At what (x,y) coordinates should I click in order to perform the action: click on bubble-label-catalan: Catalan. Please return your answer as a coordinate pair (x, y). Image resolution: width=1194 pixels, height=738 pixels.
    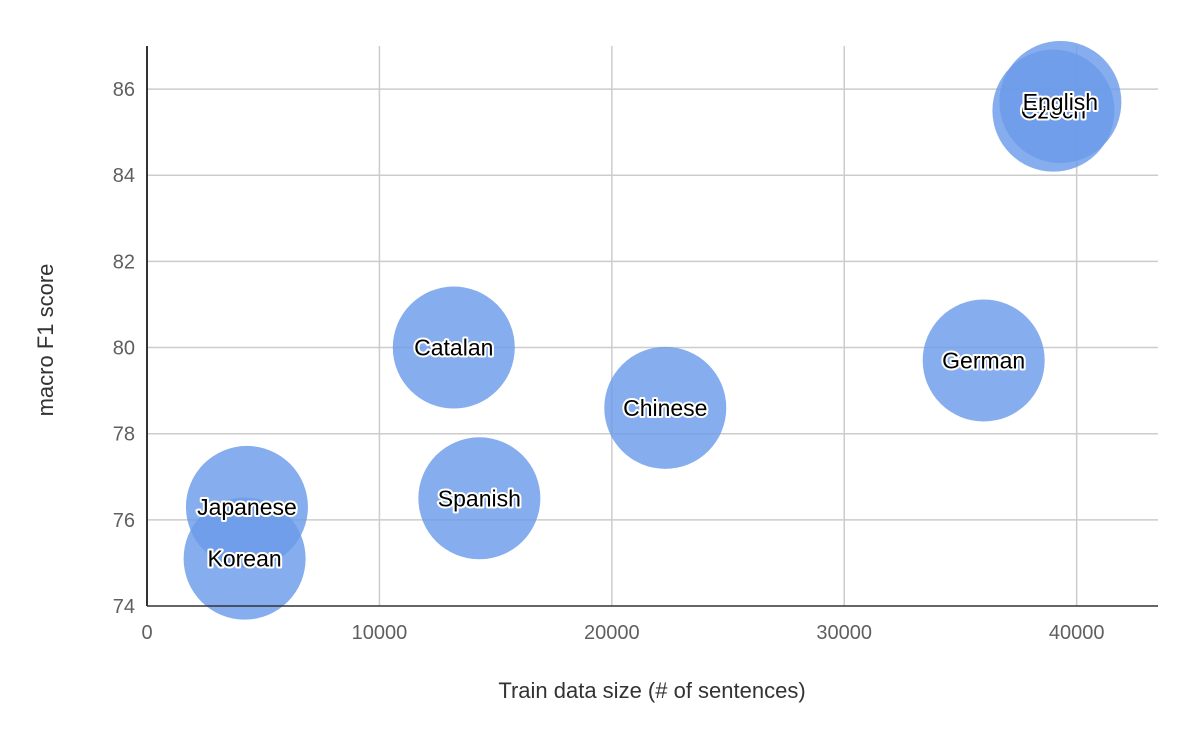
    Looking at the image, I should click on (453, 348).